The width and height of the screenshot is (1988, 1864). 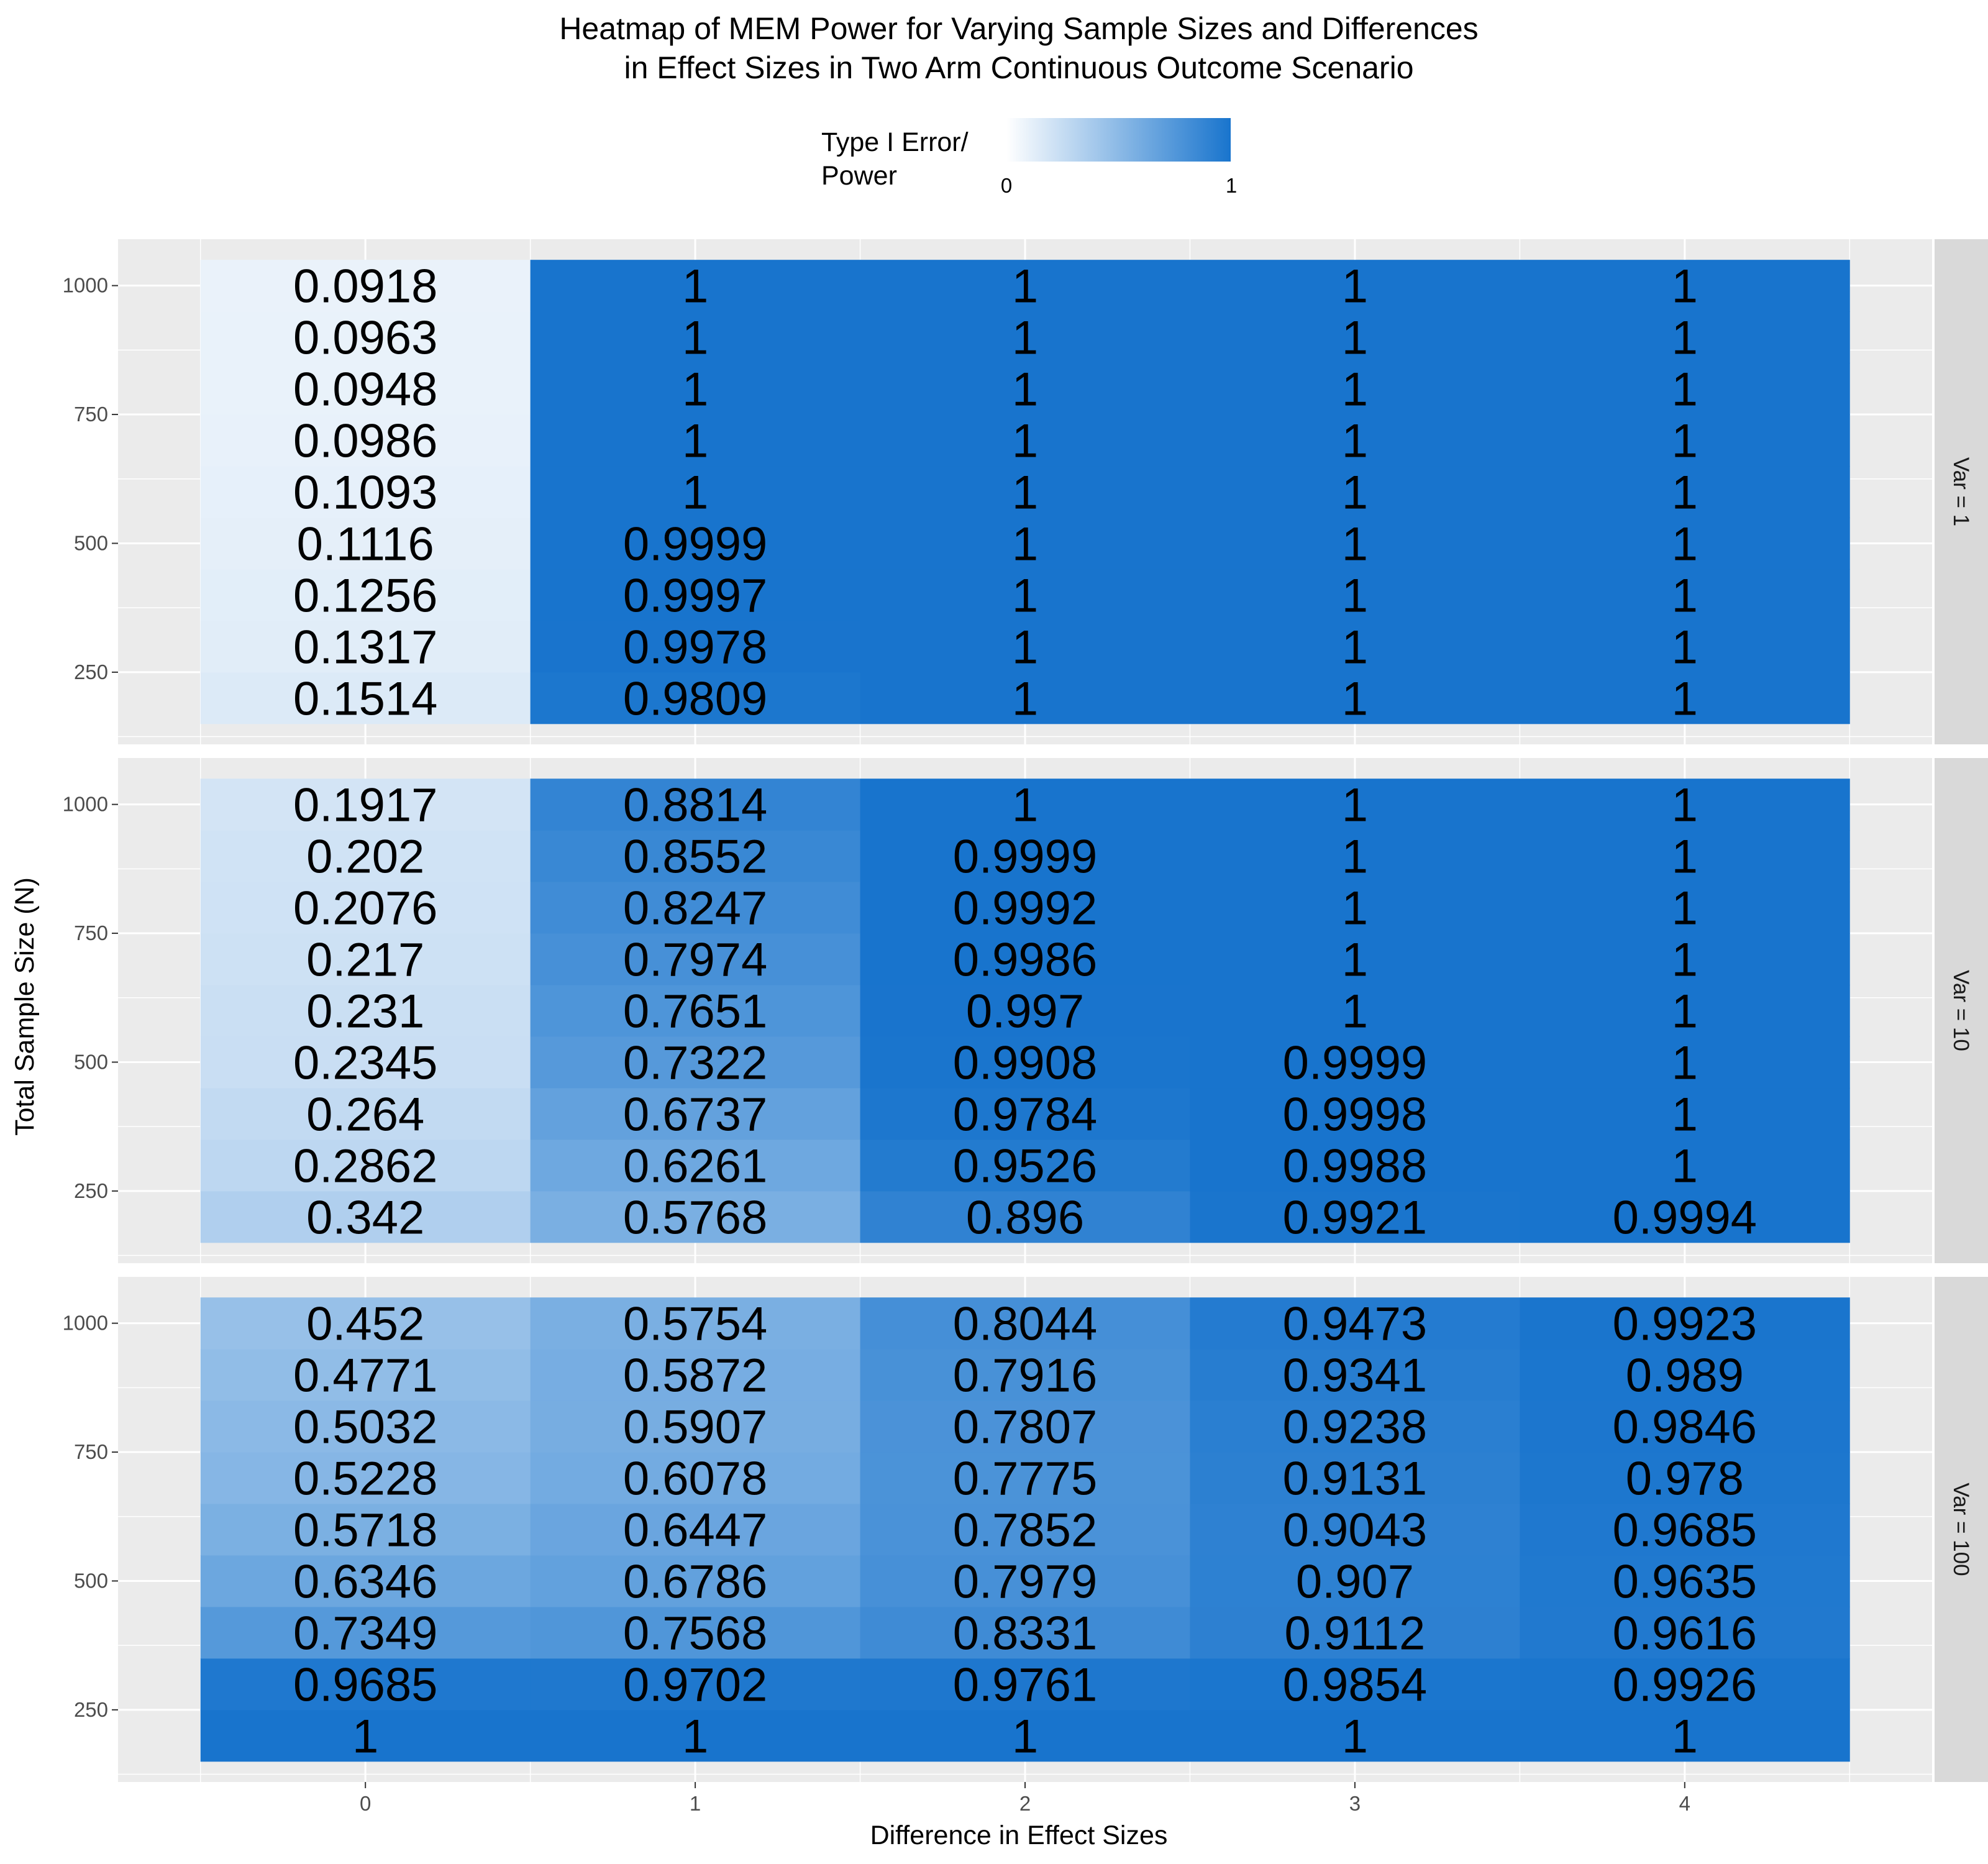 What do you see at coordinates (1685, 1376) in the screenshot?
I see `cell-value-label: 0.989` at bounding box center [1685, 1376].